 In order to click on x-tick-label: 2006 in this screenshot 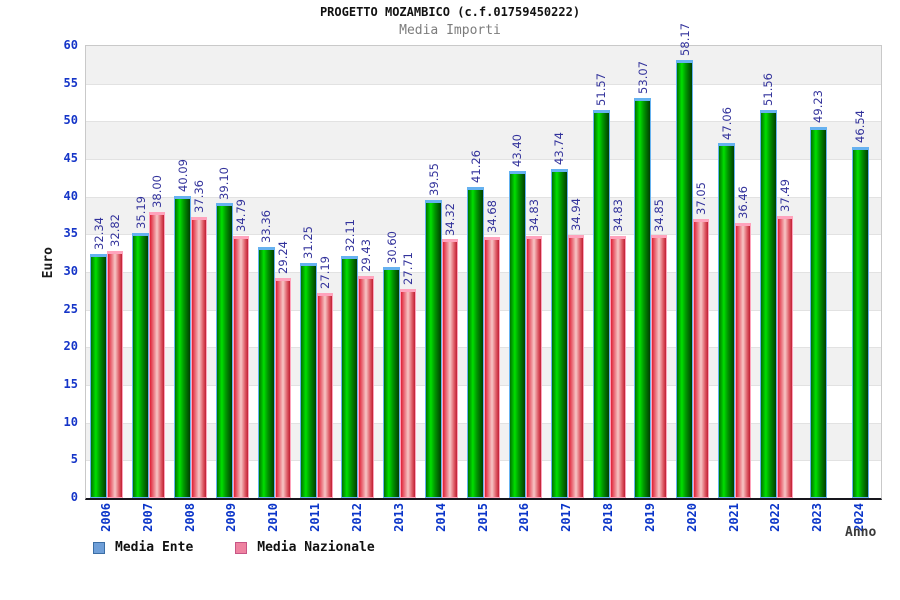, I will do `click(105, 517)`.